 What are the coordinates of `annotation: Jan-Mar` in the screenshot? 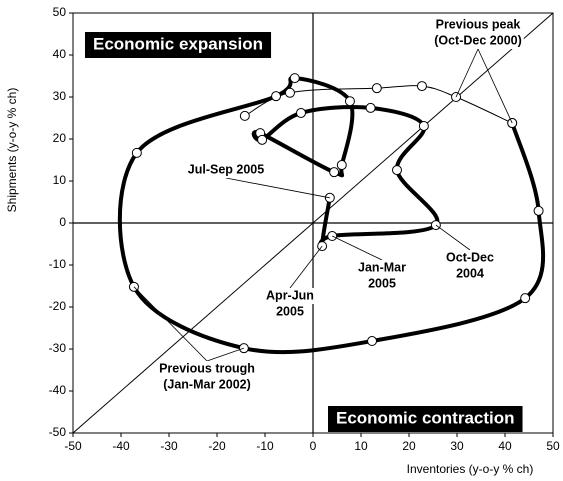 It's located at (382, 267).